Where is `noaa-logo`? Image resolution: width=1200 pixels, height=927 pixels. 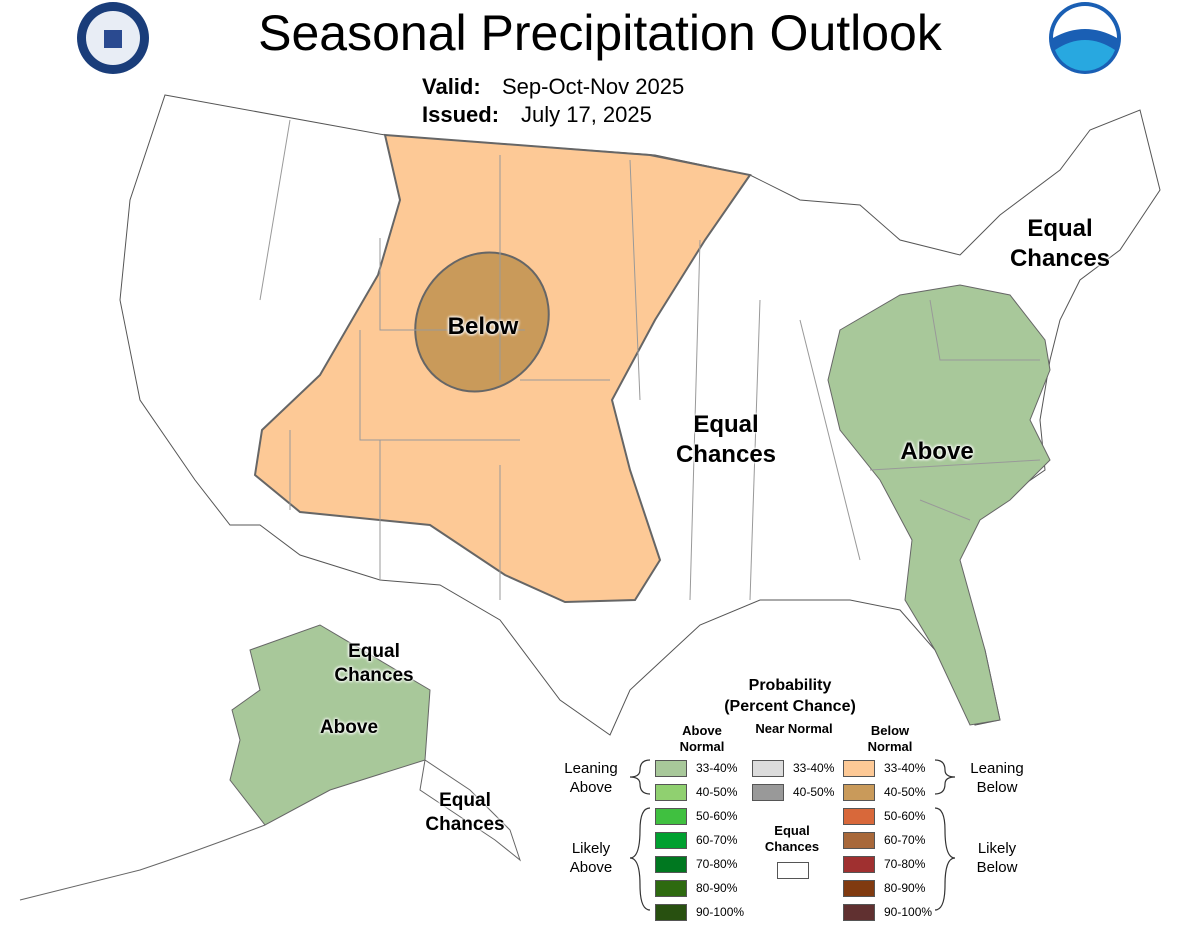
noaa-logo is located at coordinates (1085, 38).